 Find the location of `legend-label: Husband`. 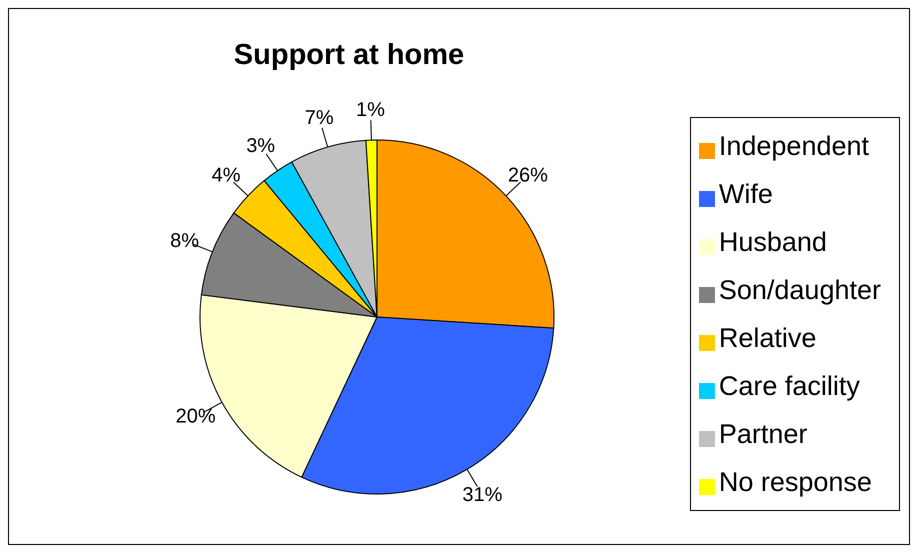

legend-label: Husband is located at coordinates (772, 242).